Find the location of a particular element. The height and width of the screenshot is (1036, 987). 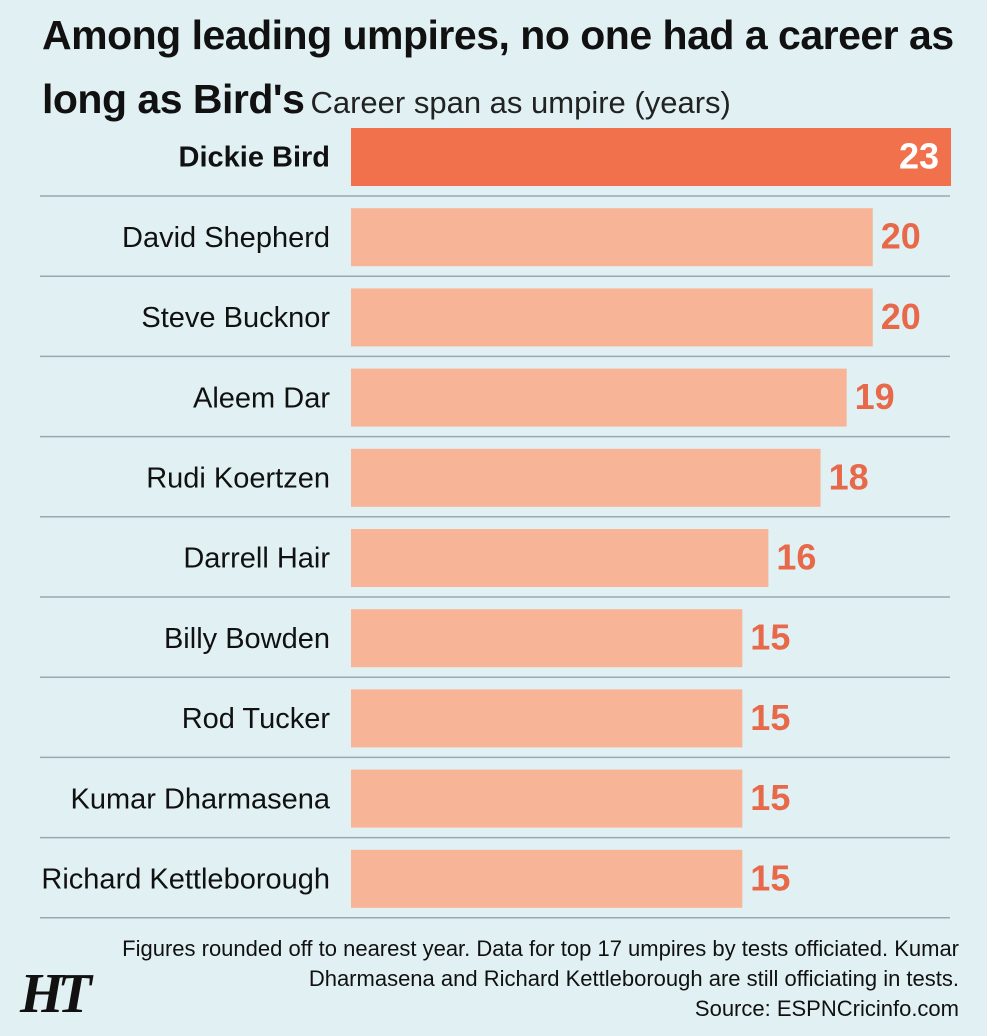

value-label: 16 is located at coordinates (796, 557).